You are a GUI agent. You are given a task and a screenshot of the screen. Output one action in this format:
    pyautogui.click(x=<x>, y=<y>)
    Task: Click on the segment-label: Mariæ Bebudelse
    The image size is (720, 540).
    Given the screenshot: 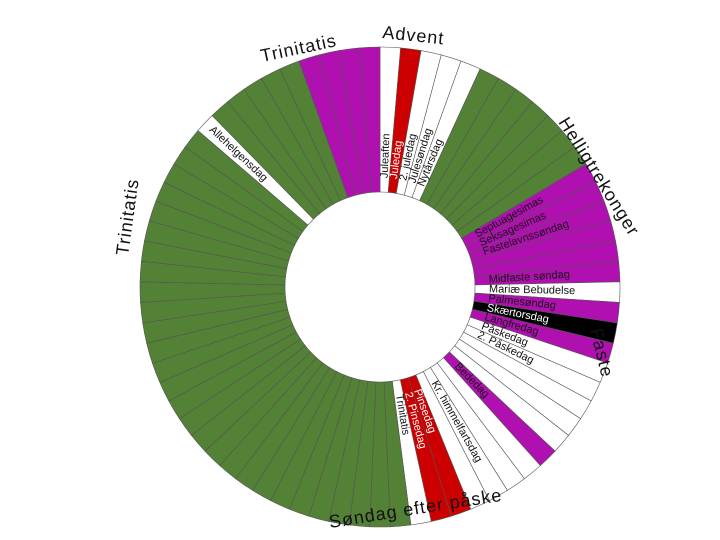 What is the action you would take?
    pyautogui.click(x=532, y=290)
    